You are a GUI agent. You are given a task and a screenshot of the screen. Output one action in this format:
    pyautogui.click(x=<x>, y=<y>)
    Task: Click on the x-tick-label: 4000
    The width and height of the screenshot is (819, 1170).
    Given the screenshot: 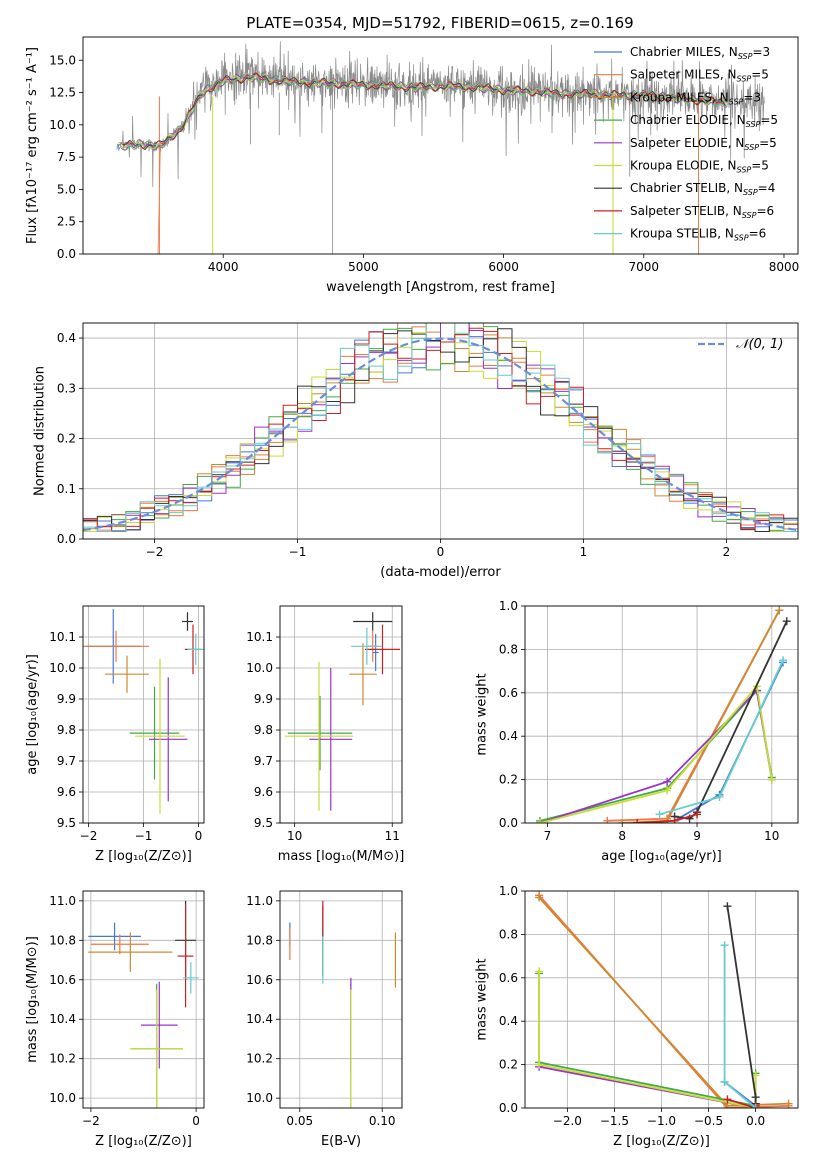 What is the action you would take?
    pyautogui.click(x=223, y=267)
    